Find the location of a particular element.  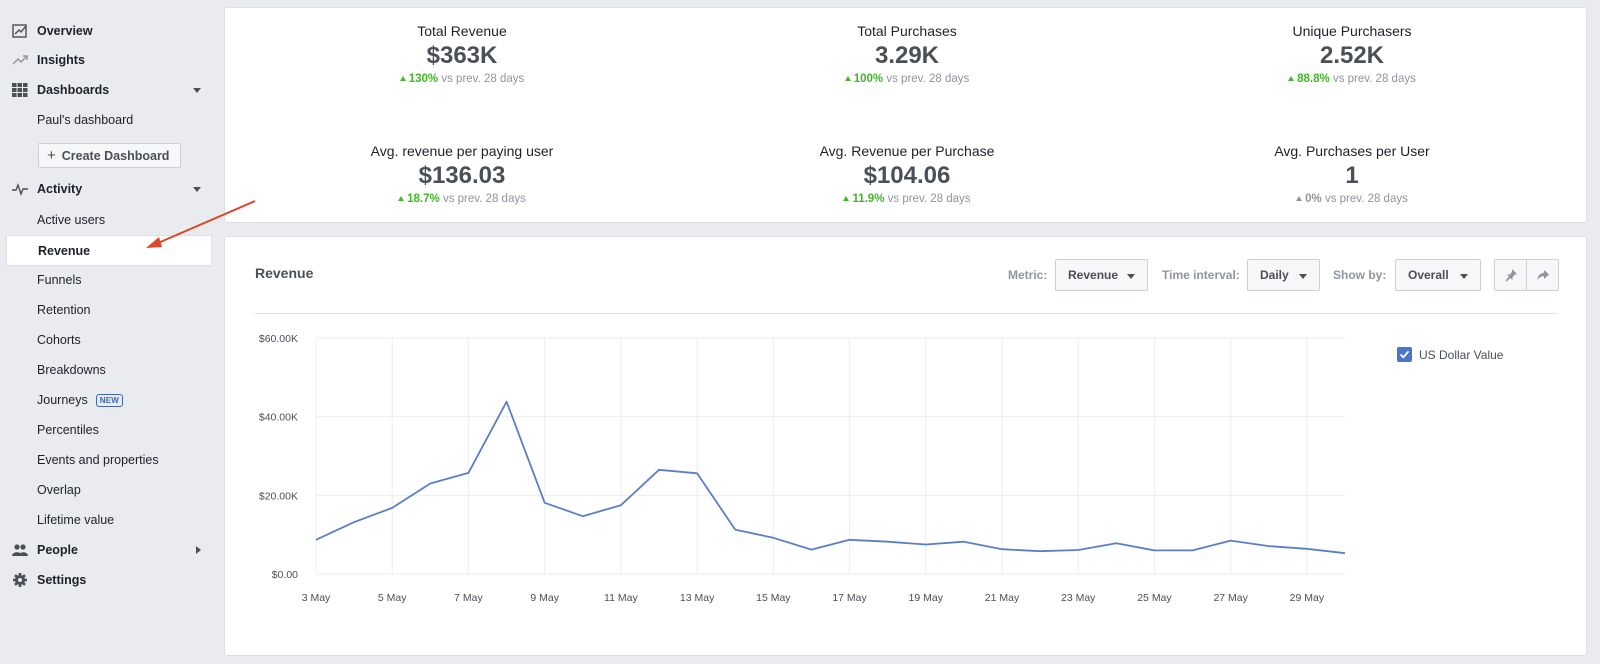

x-tick-label: 17 May is located at coordinates (849, 598).